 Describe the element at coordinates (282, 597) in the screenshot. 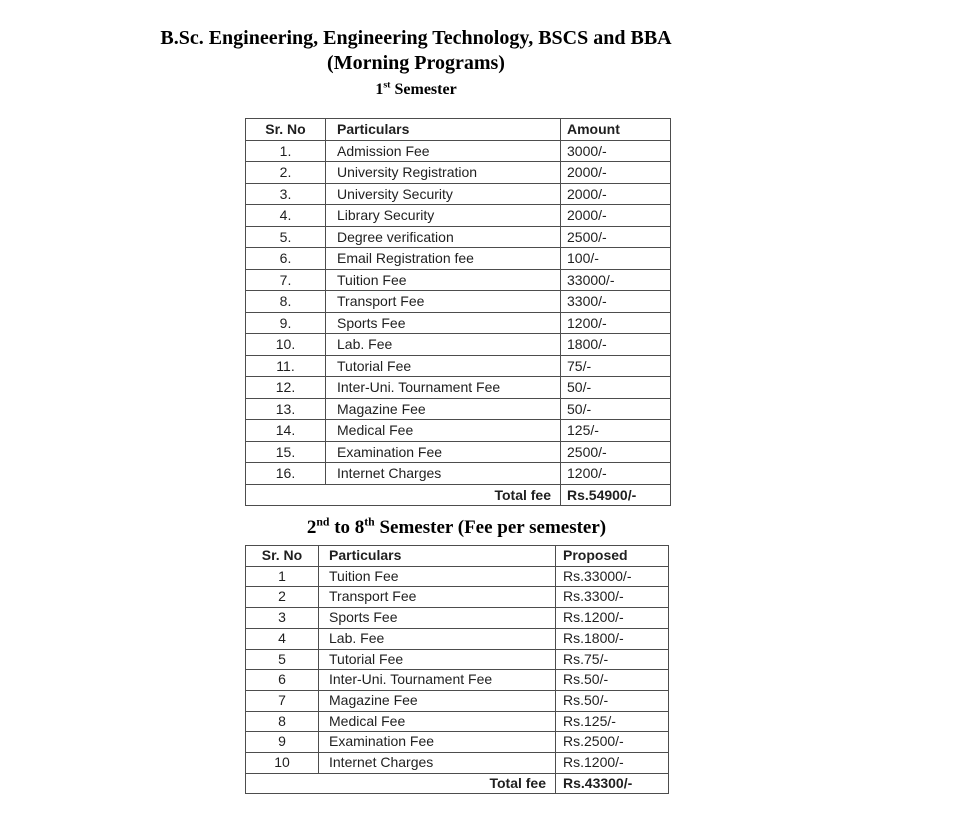

I see `cell-sr-no: 2` at that location.